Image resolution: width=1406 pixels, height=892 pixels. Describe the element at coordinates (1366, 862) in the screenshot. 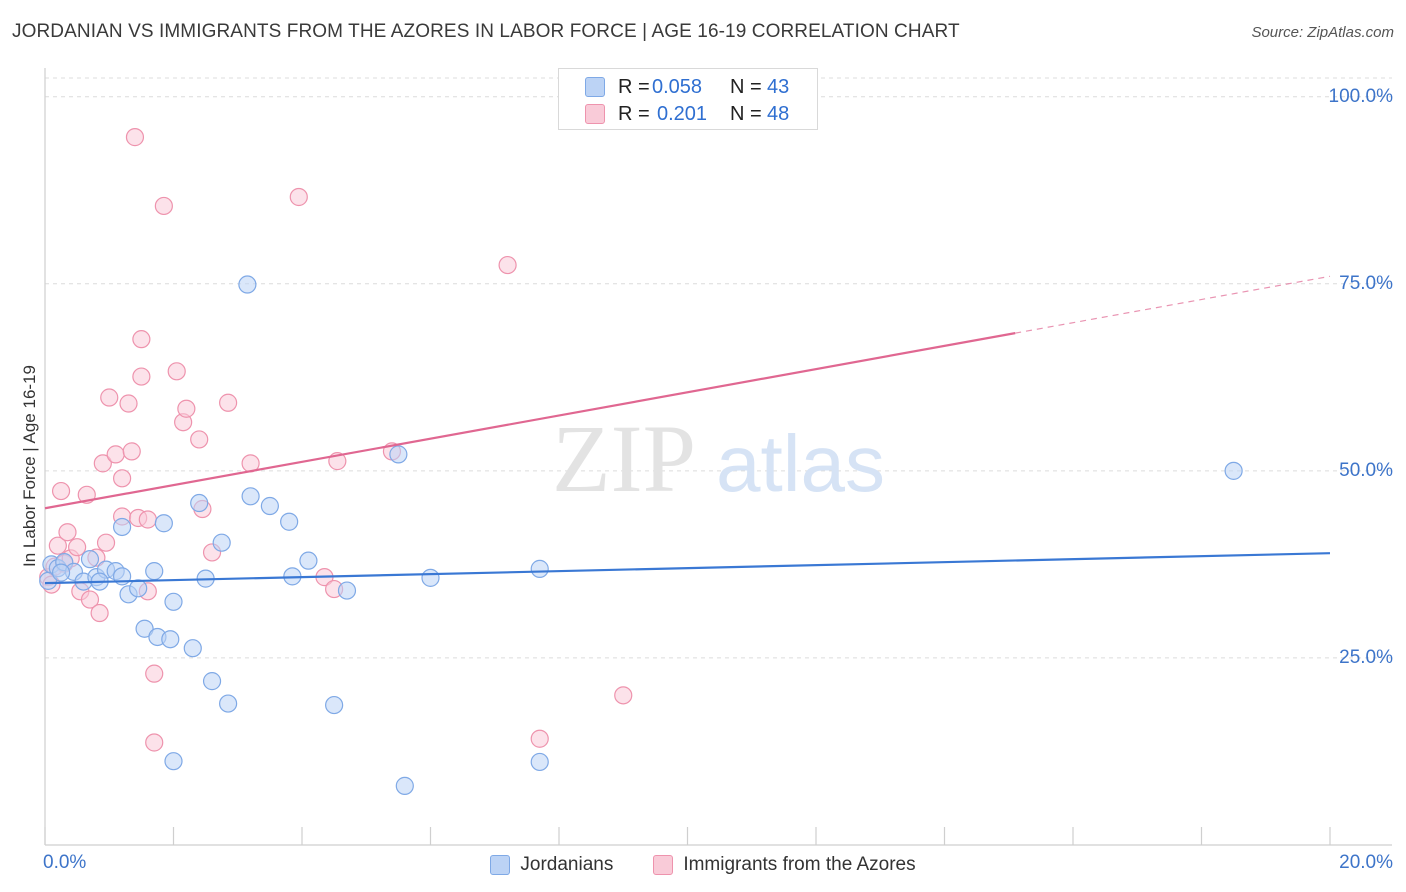

I see `x-tick-label-max: 20.0%` at that location.